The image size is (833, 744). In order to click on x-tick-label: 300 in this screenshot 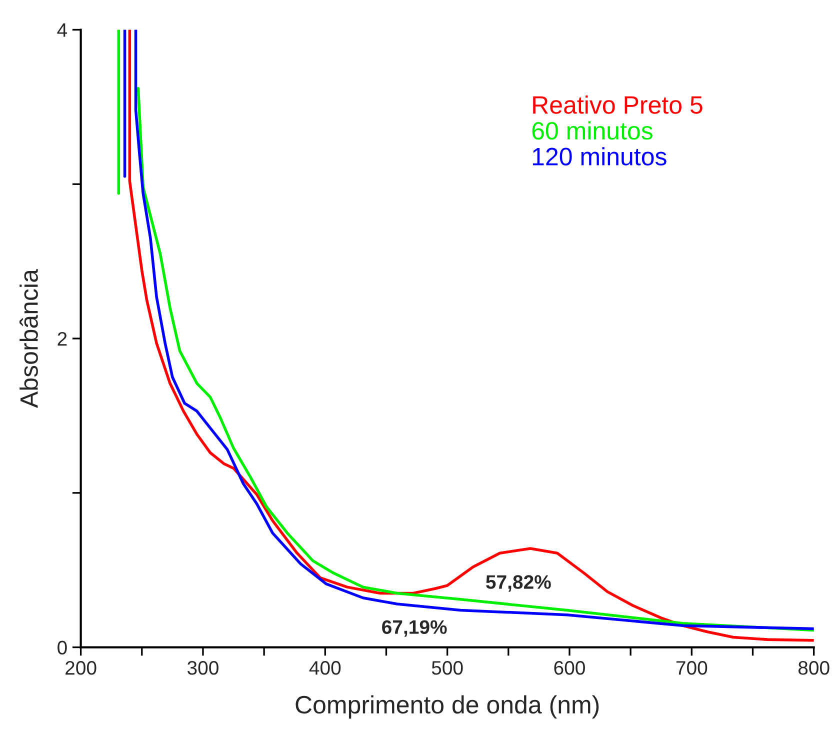, I will do `click(202, 667)`.